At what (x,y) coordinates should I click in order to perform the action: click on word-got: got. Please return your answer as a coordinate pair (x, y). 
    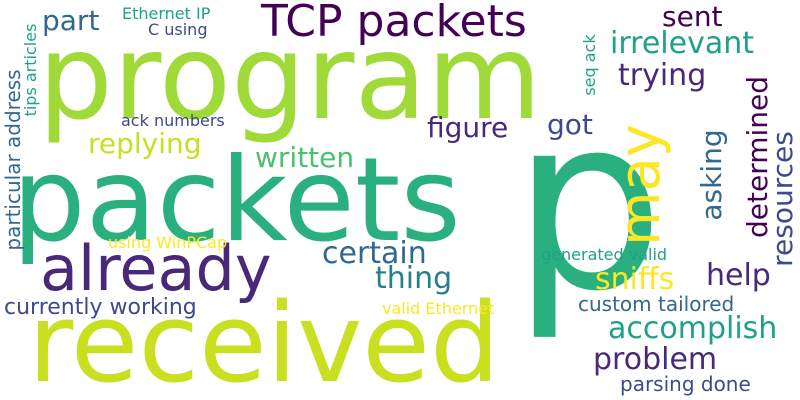
    Looking at the image, I should click on (570, 124).